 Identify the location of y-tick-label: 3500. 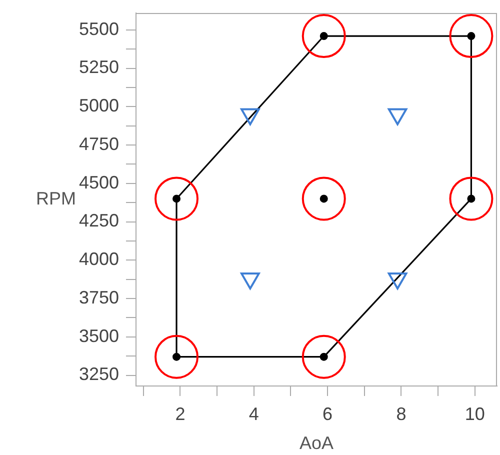
(98, 336).